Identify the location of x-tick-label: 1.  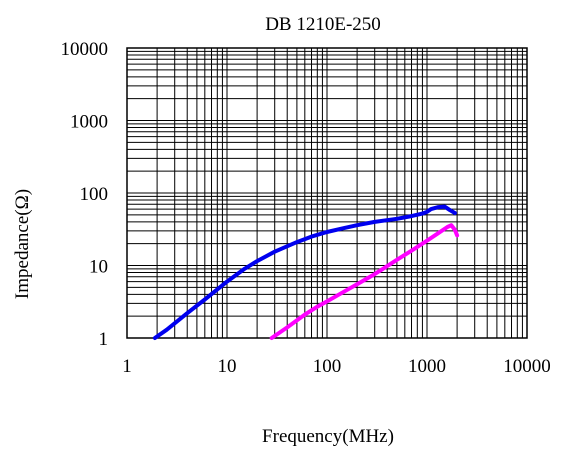
(127, 366).